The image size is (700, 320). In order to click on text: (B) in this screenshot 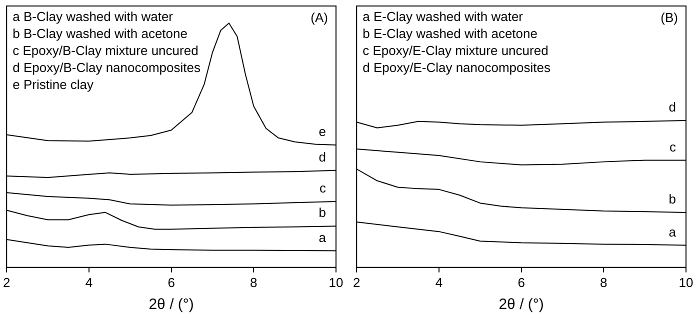, I will do `click(669, 18)`.